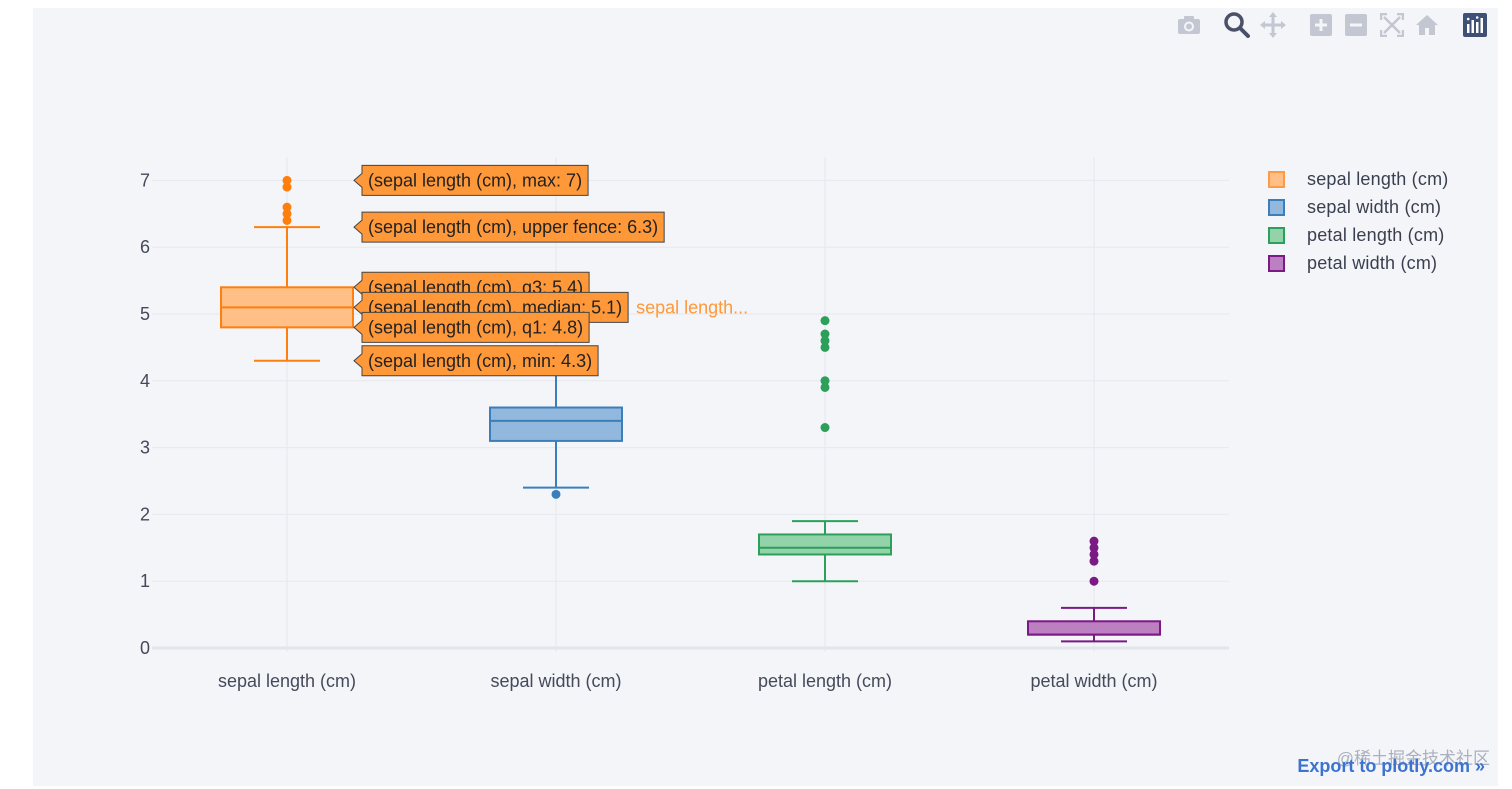  I want to click on hover-label-text: (sepal length (cm), upper fence: 6.3), so click(513, 227).